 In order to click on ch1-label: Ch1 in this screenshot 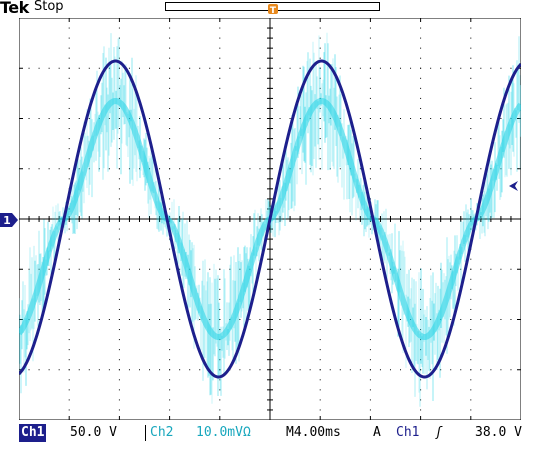, I will do `click(33, 433)`.